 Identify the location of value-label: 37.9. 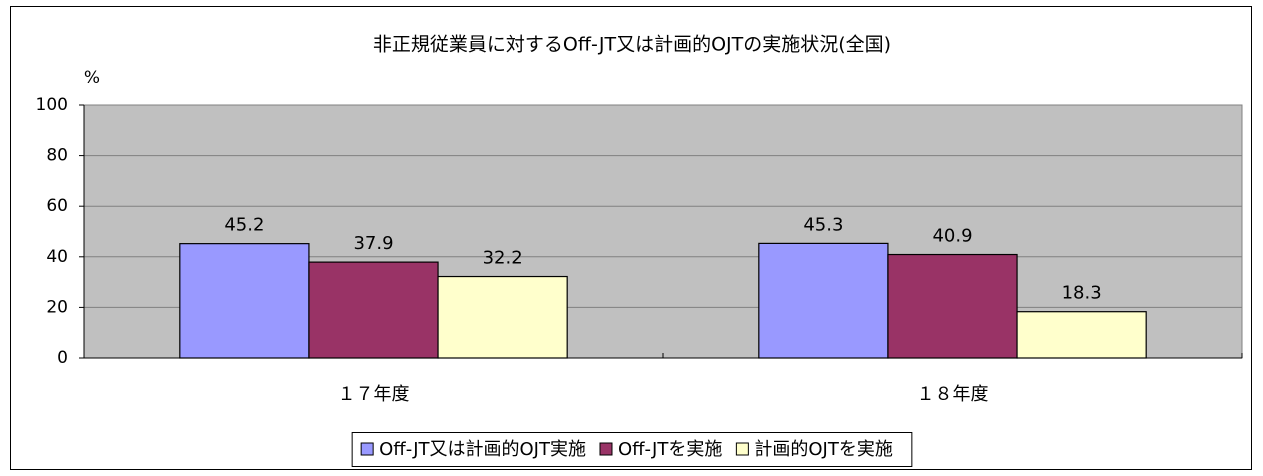
(373, 243).